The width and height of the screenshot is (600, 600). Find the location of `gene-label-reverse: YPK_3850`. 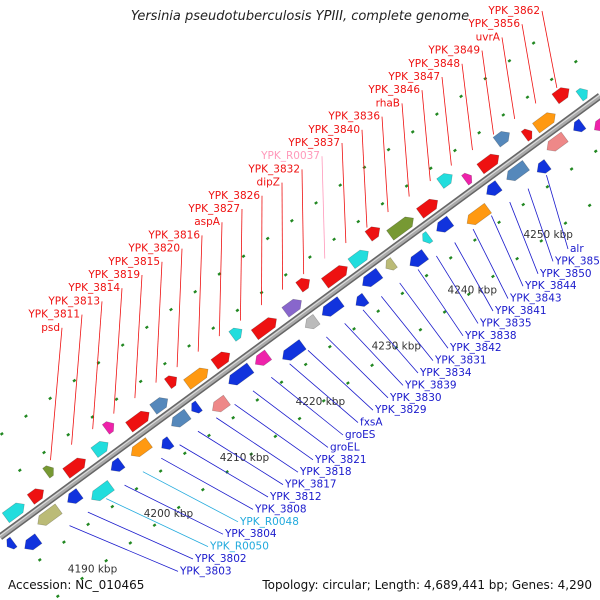

gene-label-reverse: YPK_3850 is located at coordinates (565, 274).